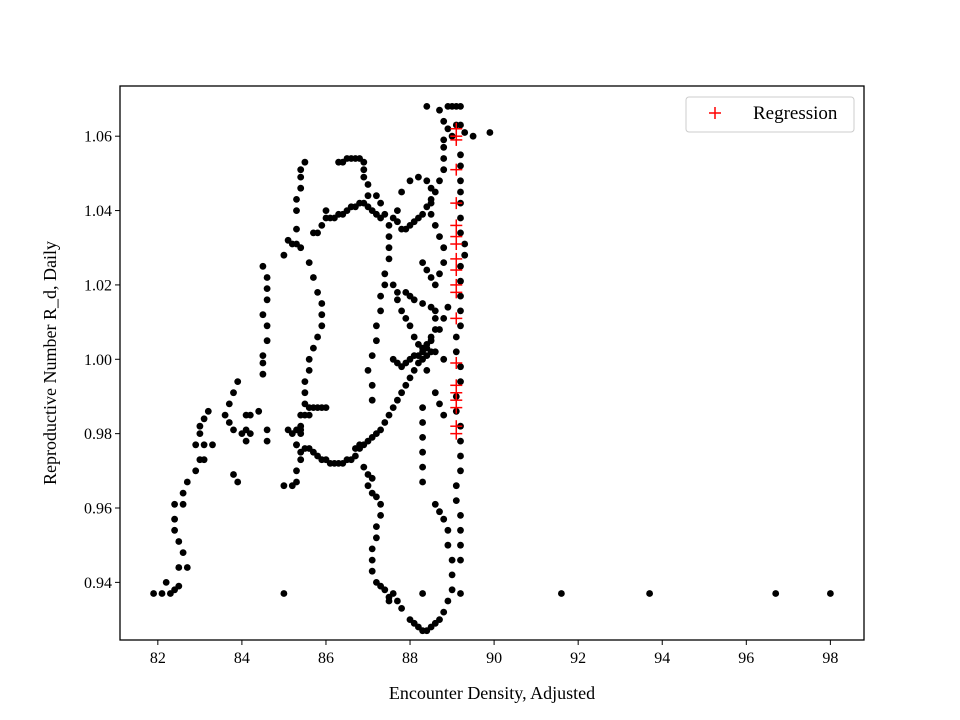  I want to click on x-tick-label: 90, so click(494, 658).